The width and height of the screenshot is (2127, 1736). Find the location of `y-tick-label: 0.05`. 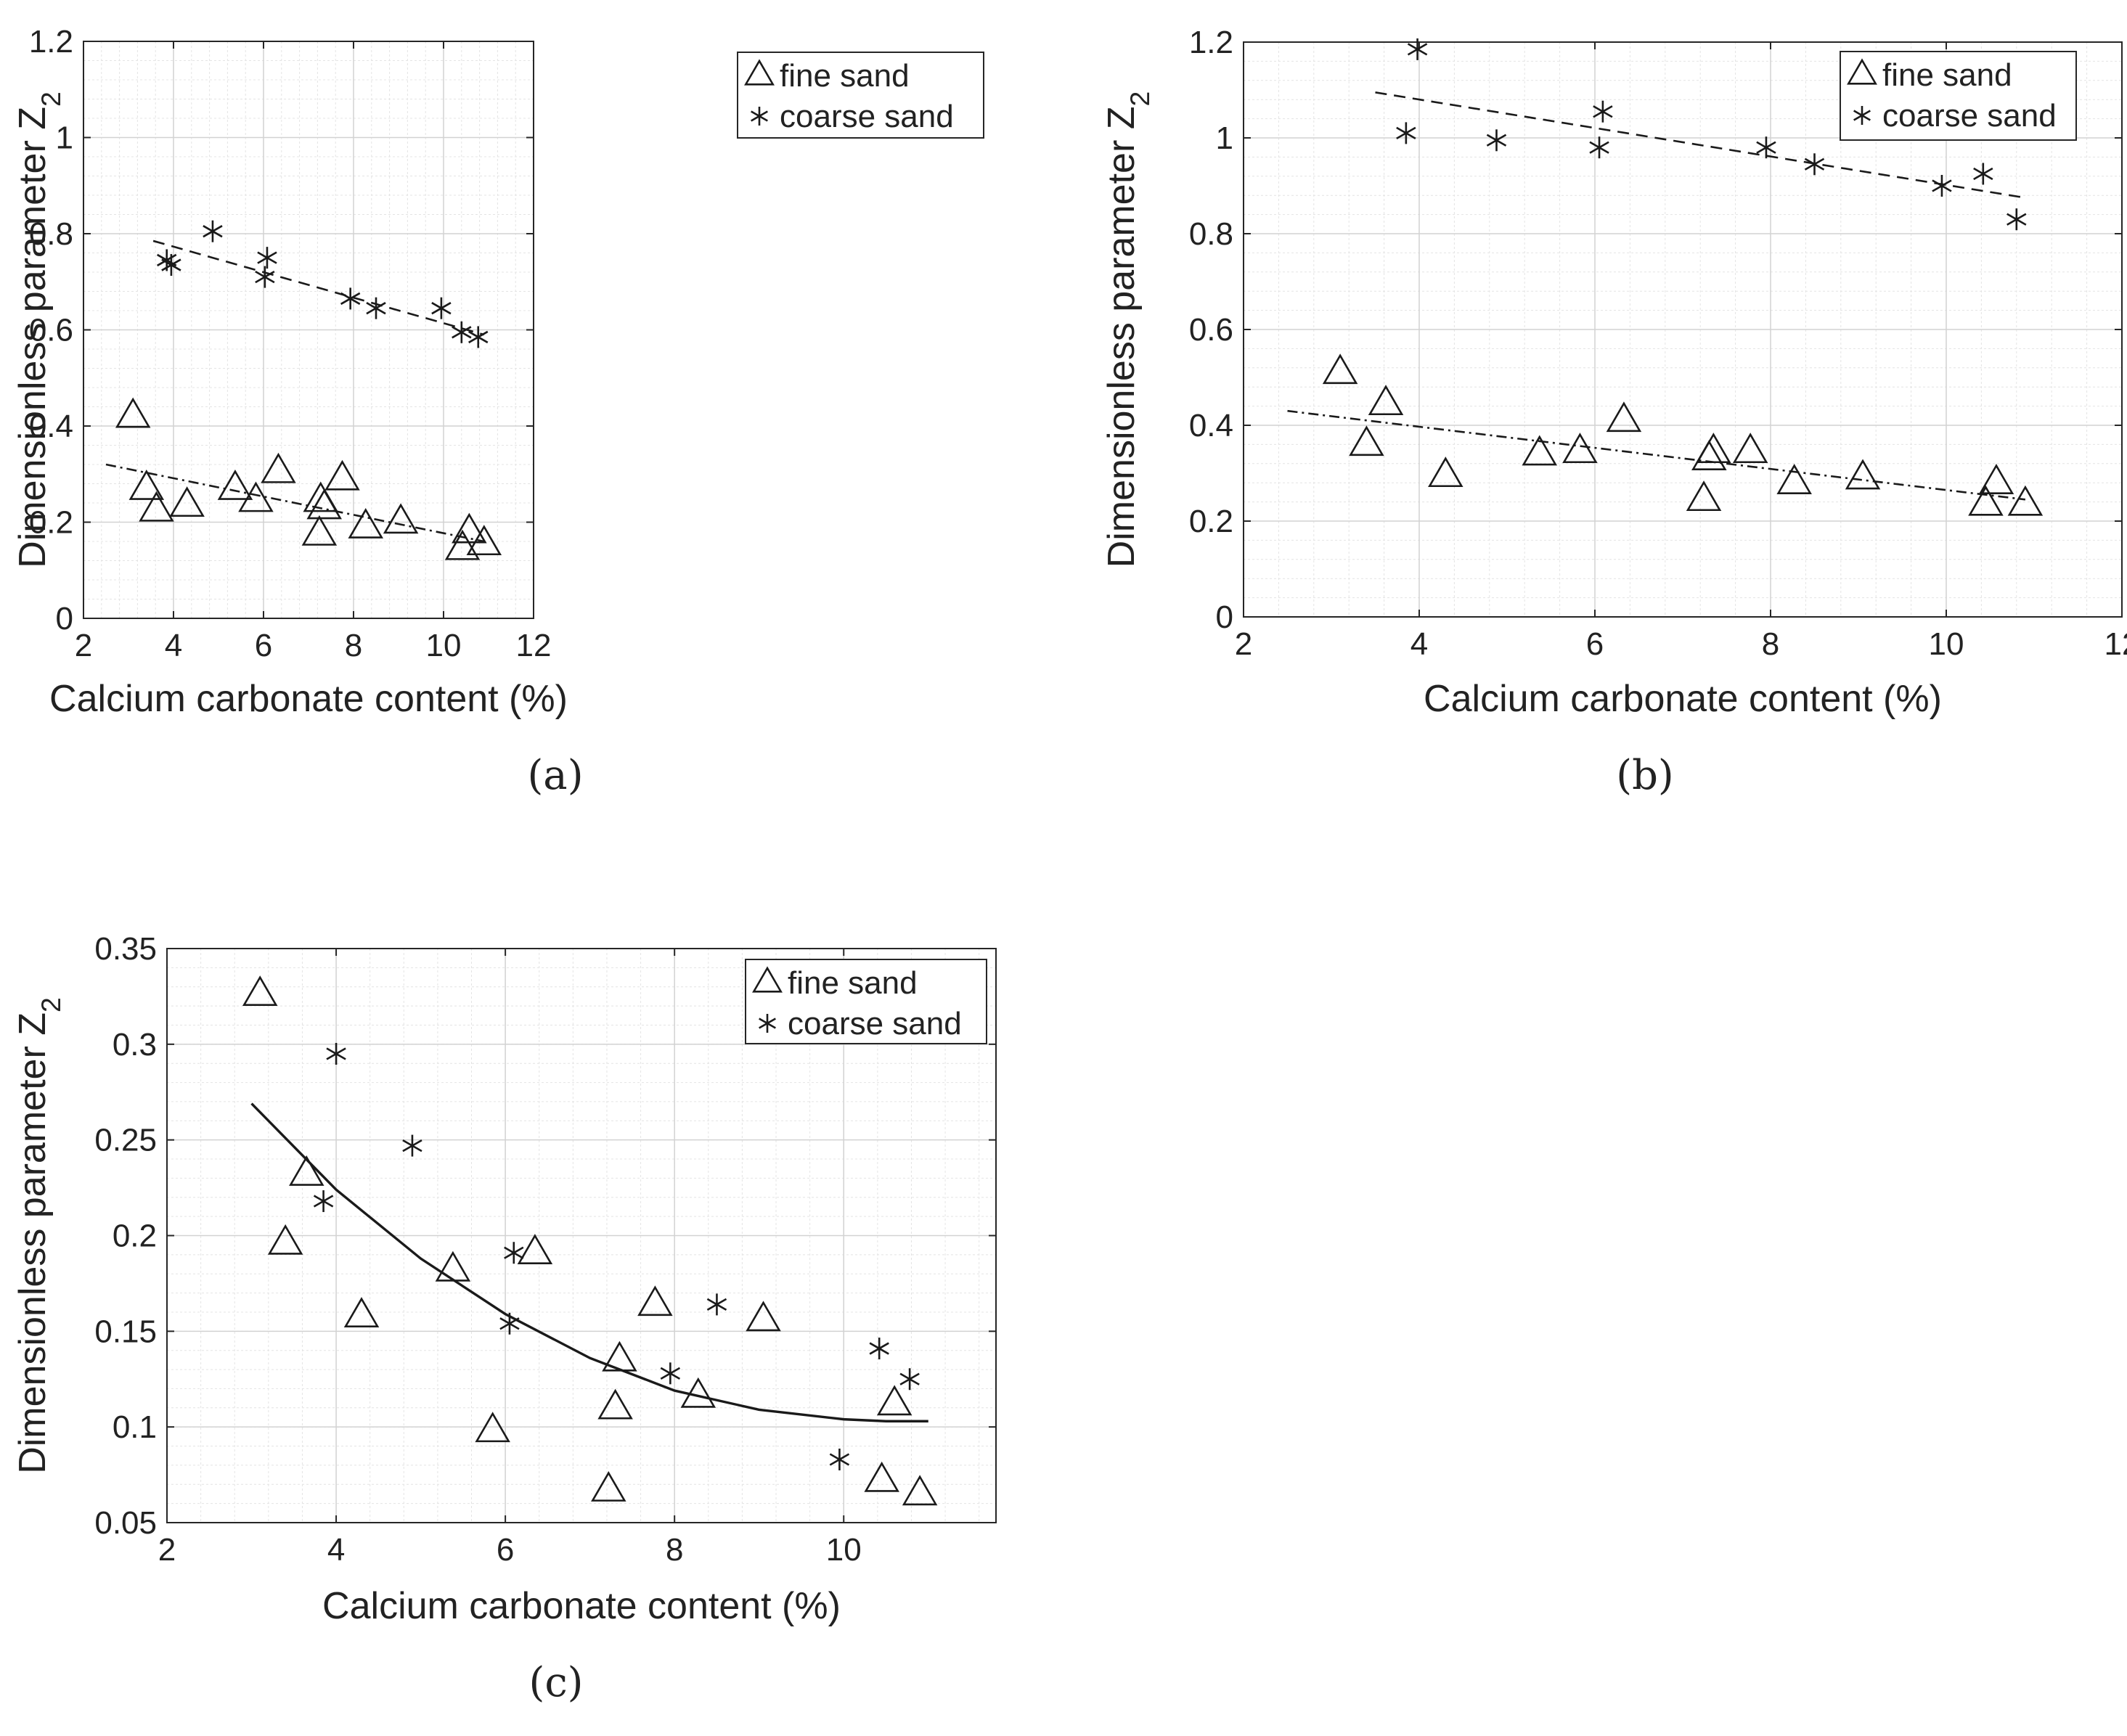

y-tick-label: 0.05 is located at coordinates (125, 1523).